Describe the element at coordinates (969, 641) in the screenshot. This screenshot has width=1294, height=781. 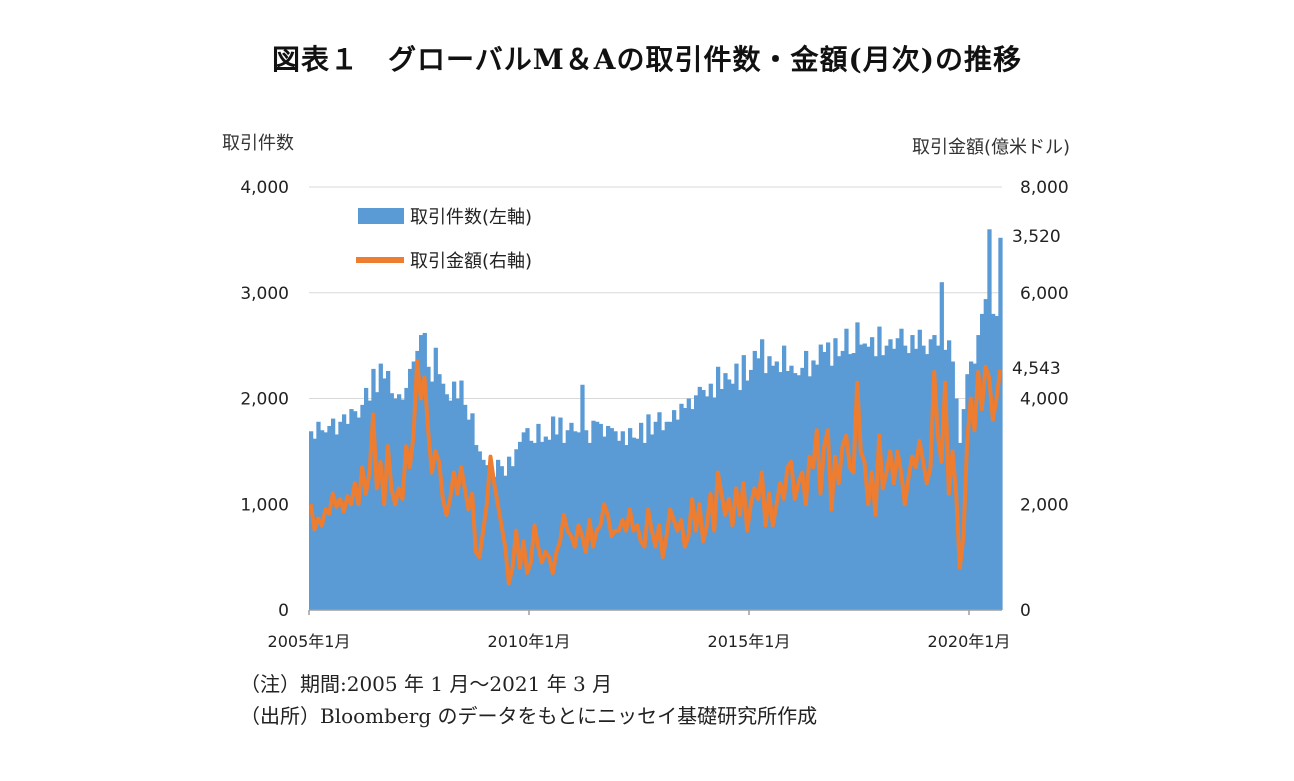
I see `x-tick-label: 2020年1月` at that location.